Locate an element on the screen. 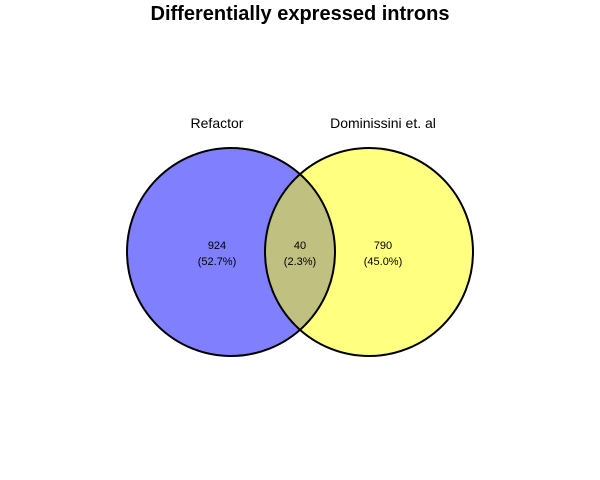 The height and width of the screenshot is (480, 600). overlap-count: 40 is located at coordinates (300, 246).